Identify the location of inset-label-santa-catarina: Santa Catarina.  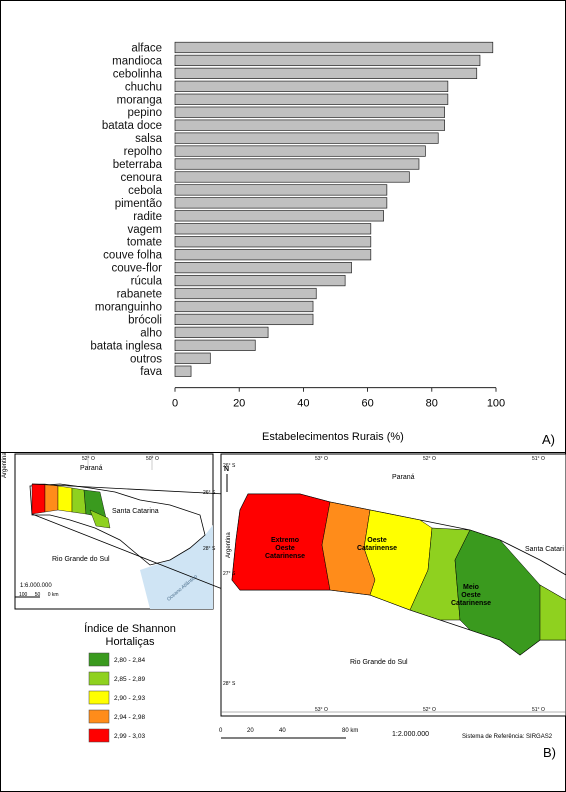
(135, 511).